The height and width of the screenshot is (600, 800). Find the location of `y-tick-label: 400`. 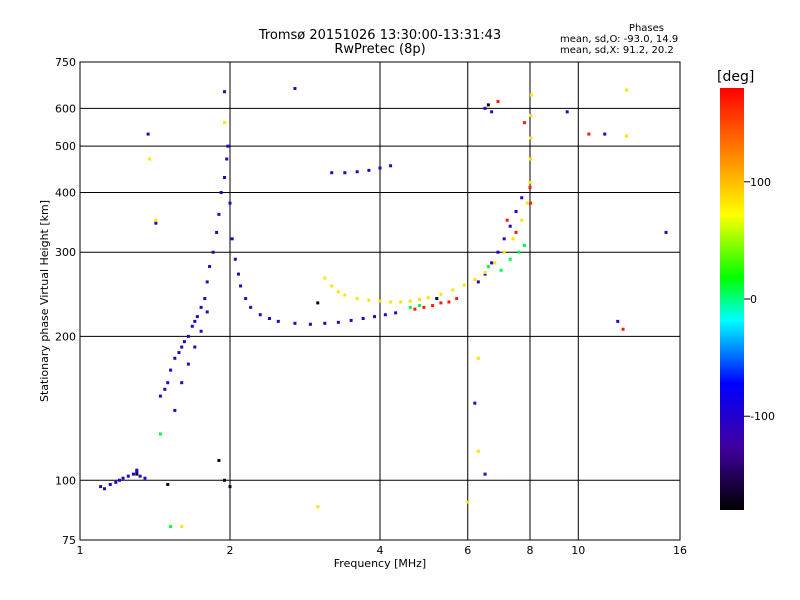

y-tick-label: 400 is located at coordinates (65, 192).